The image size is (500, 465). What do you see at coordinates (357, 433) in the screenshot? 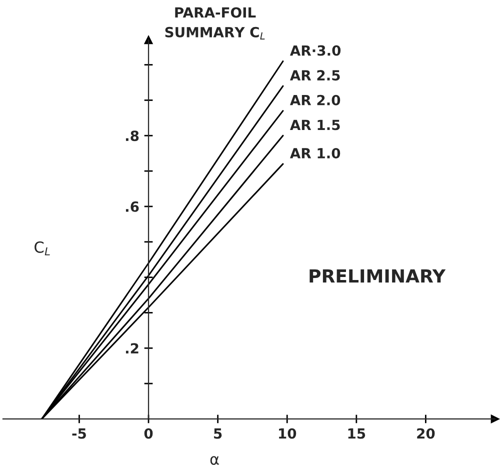
I see `x-tick-label: 15` at bounding box center [357, 433].